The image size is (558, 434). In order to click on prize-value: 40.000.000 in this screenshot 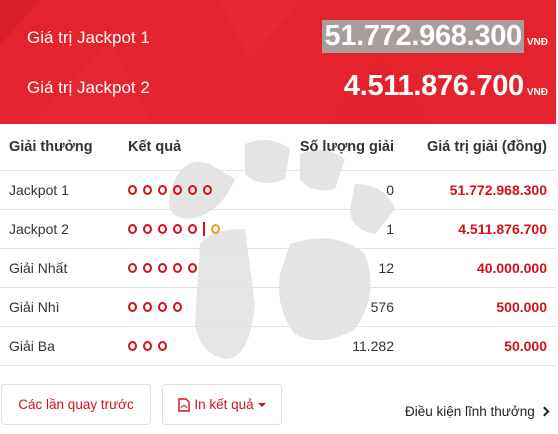, I will do `click(479, 268)`.